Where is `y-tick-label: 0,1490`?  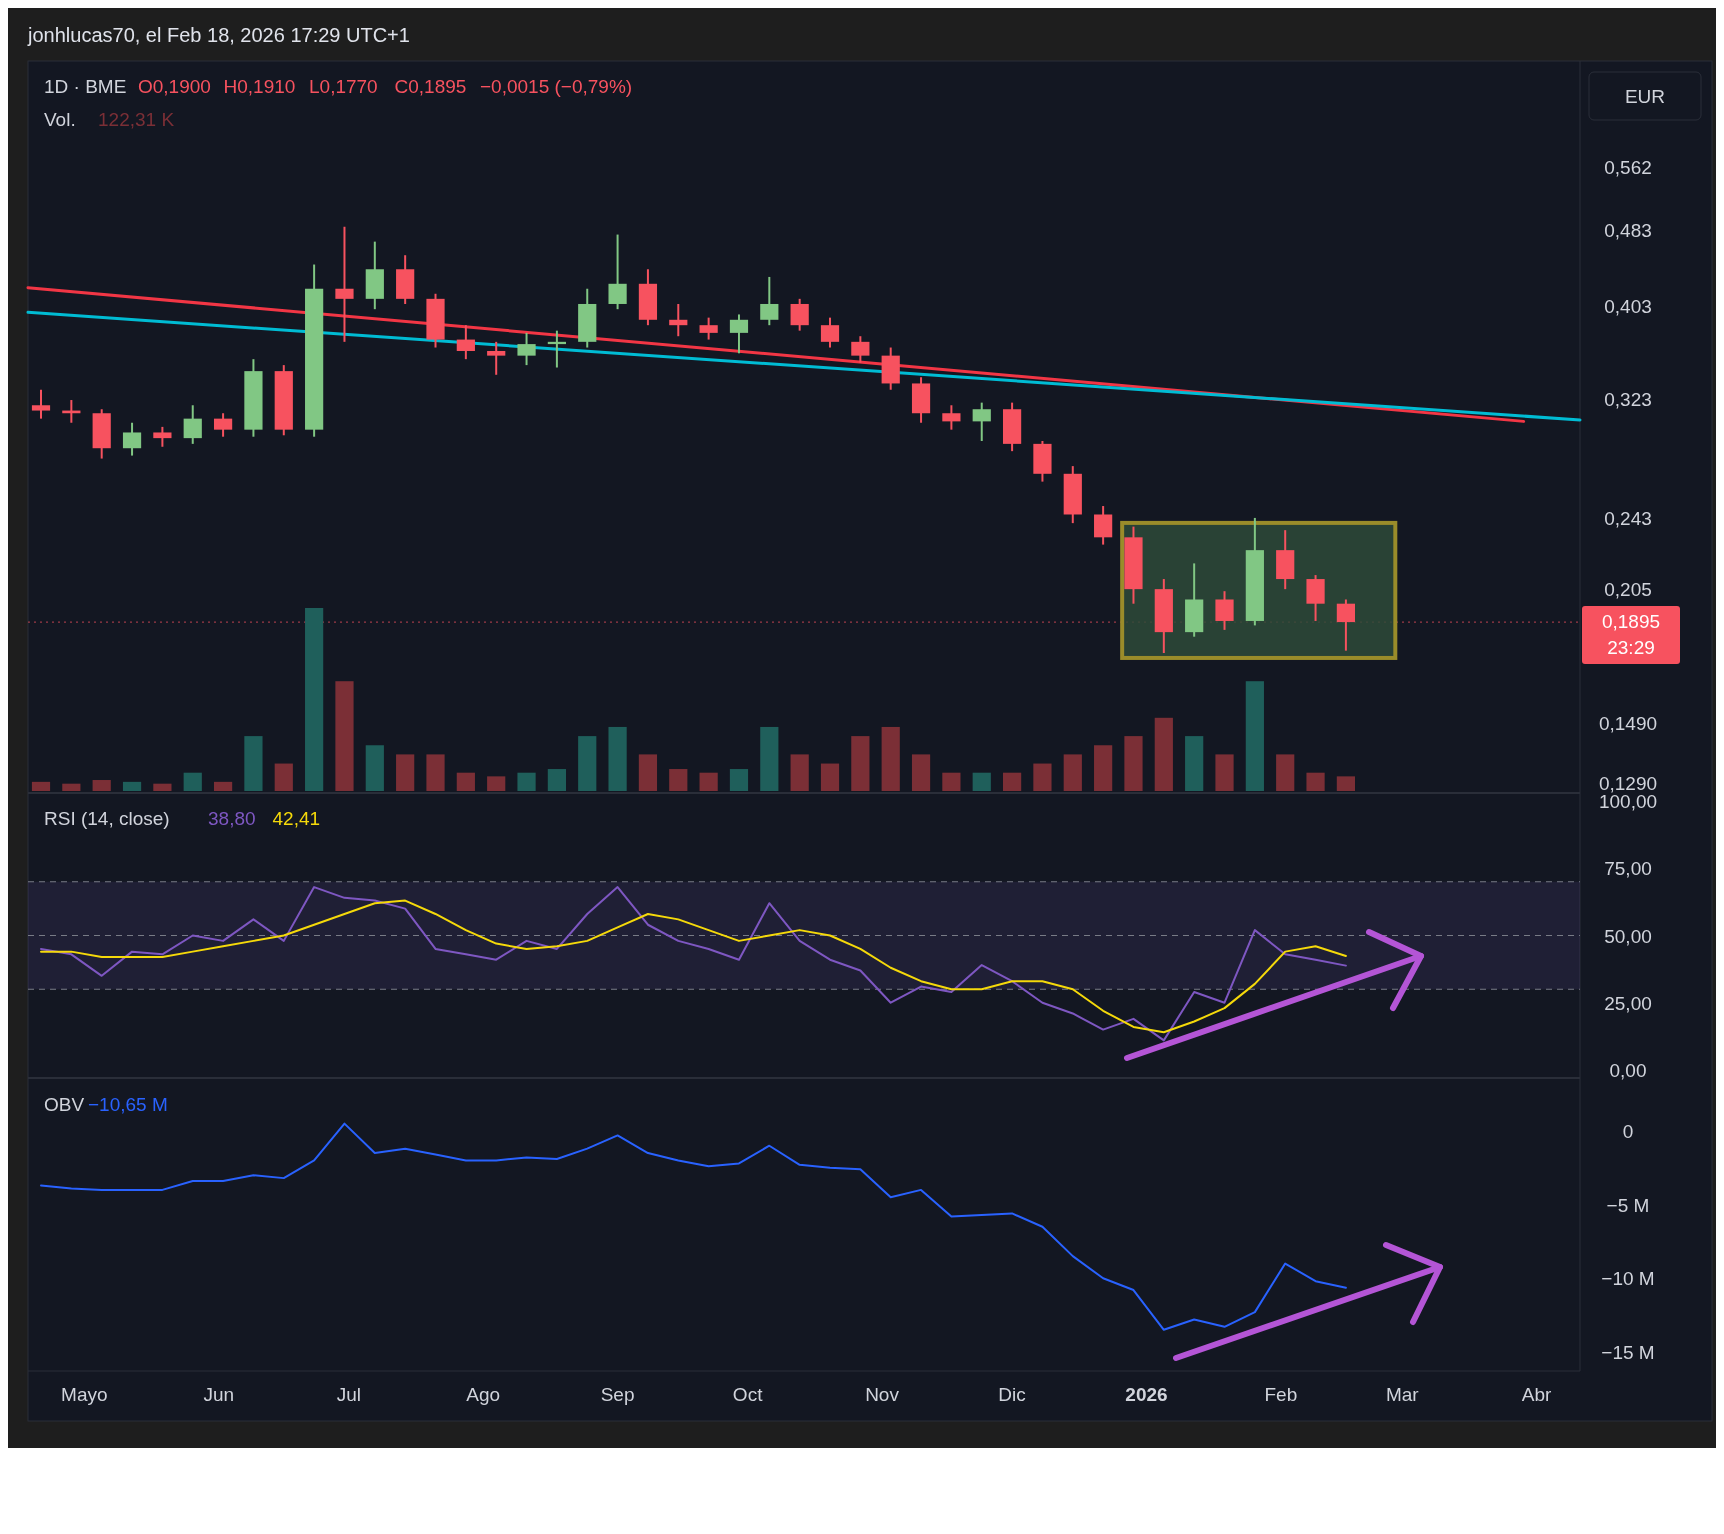 y-tick-label: 0,1490 is located at coordinates (1628, 723).